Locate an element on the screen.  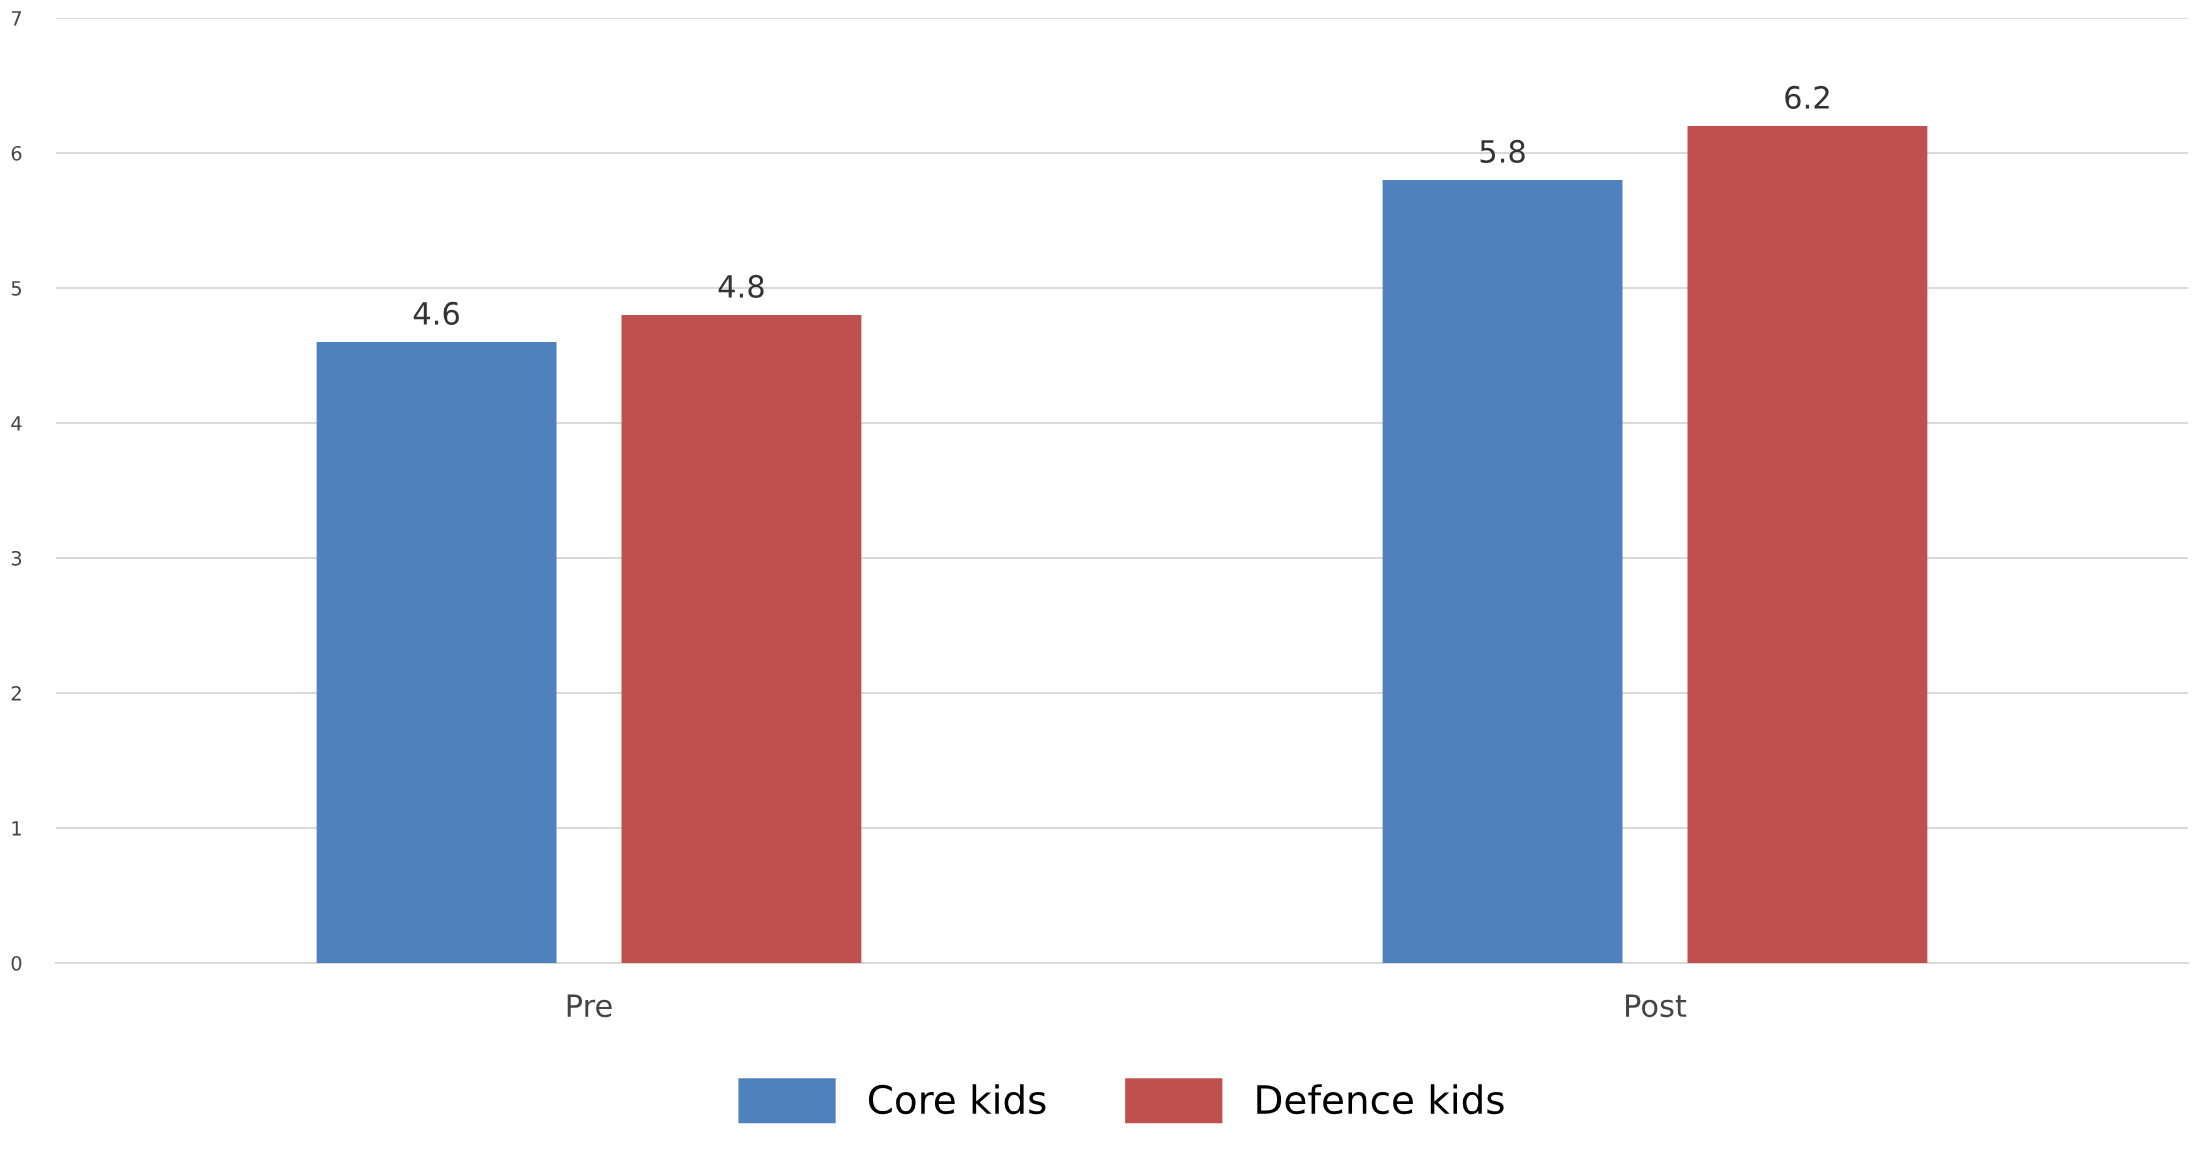
x-tick-label: Pre is located at coordinates (589, 1006).